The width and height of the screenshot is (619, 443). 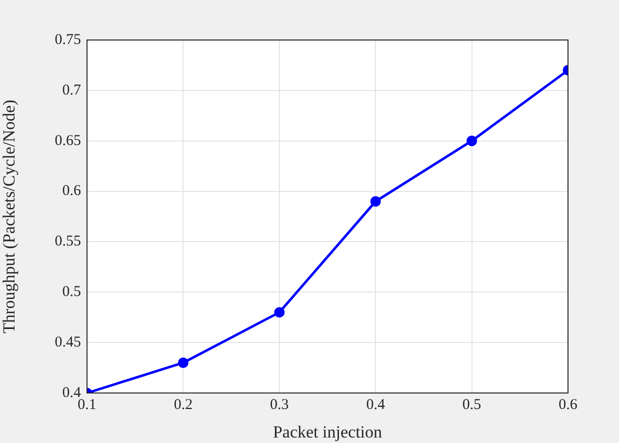 What do you see at coordinates (183, 404) in the screenshot?
I see `x-tick-label: 0.2` at bounding box center [183, 404].